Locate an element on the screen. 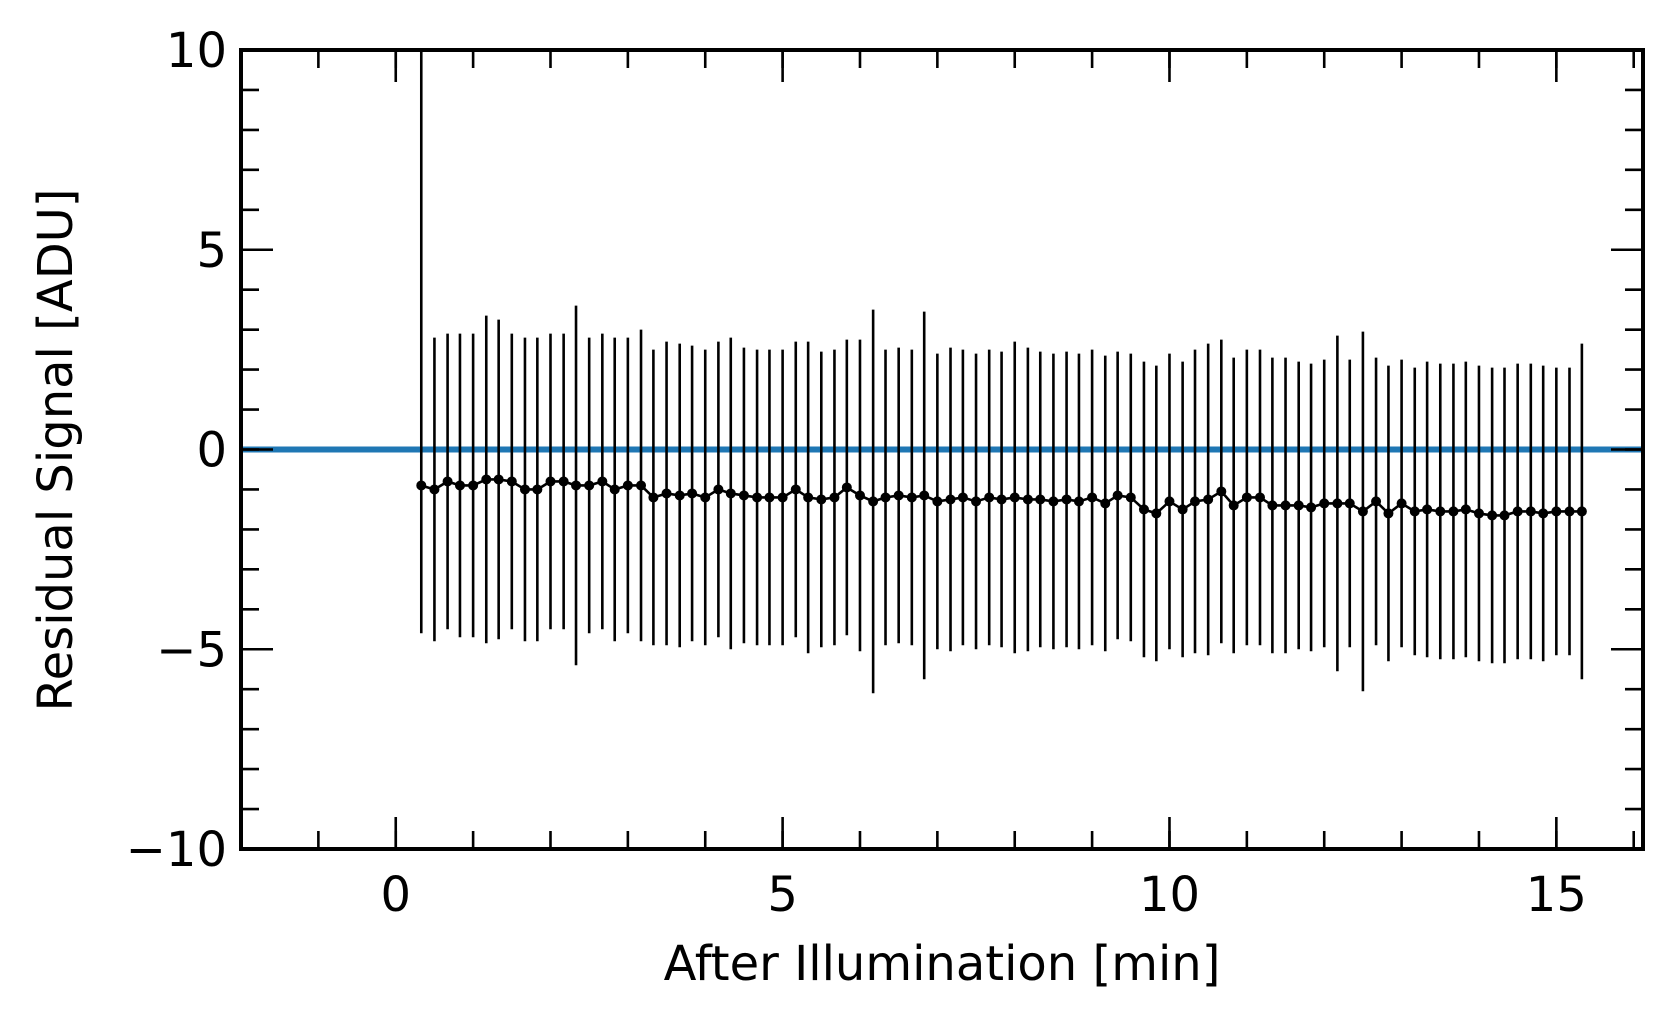 The image size is (1666, 1020). x-tick-label: 5 is located at coordinates (782, 895).